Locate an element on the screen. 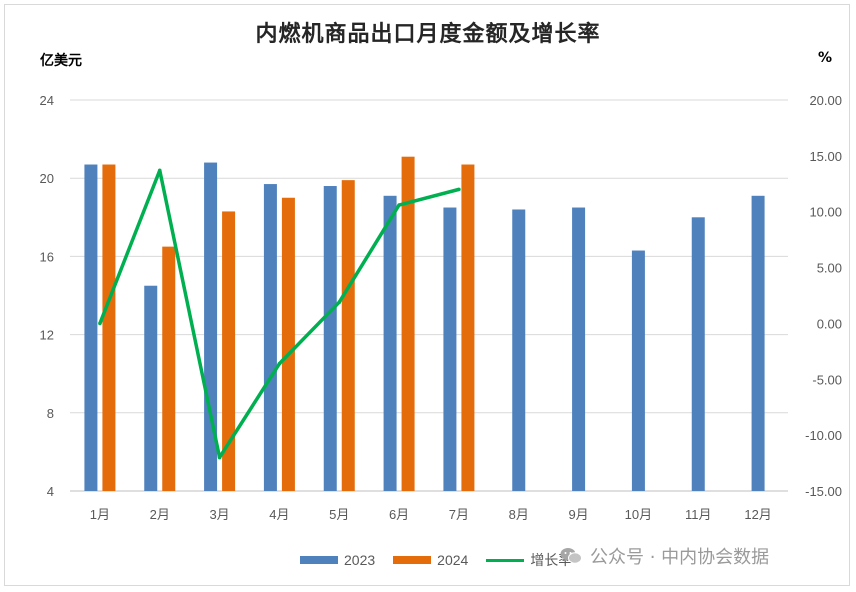  x-tick-label: 11月 is located at coordinates (698, 514).